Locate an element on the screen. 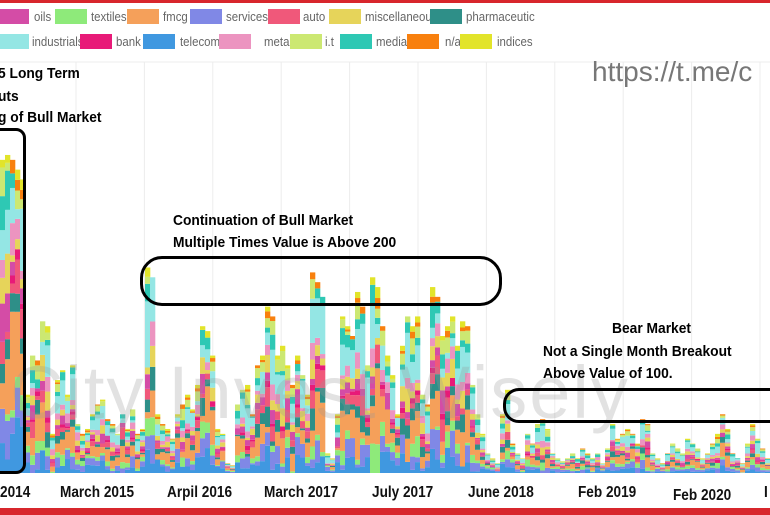 Image resolution: width=770 pixels, height=515 pixels. legend-label-indices: indices is located at coordinates (515, 41).